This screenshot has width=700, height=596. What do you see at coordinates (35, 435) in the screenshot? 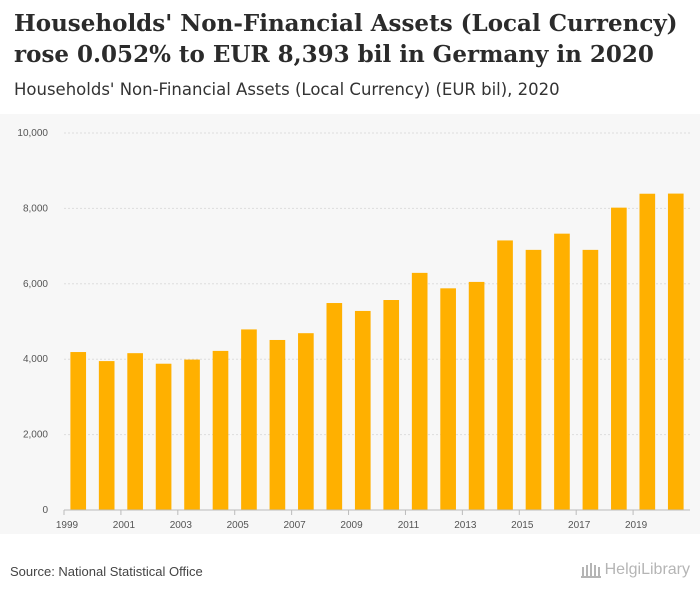
I see `y-tick-label: 2,000` at bounding box center [35, 435].